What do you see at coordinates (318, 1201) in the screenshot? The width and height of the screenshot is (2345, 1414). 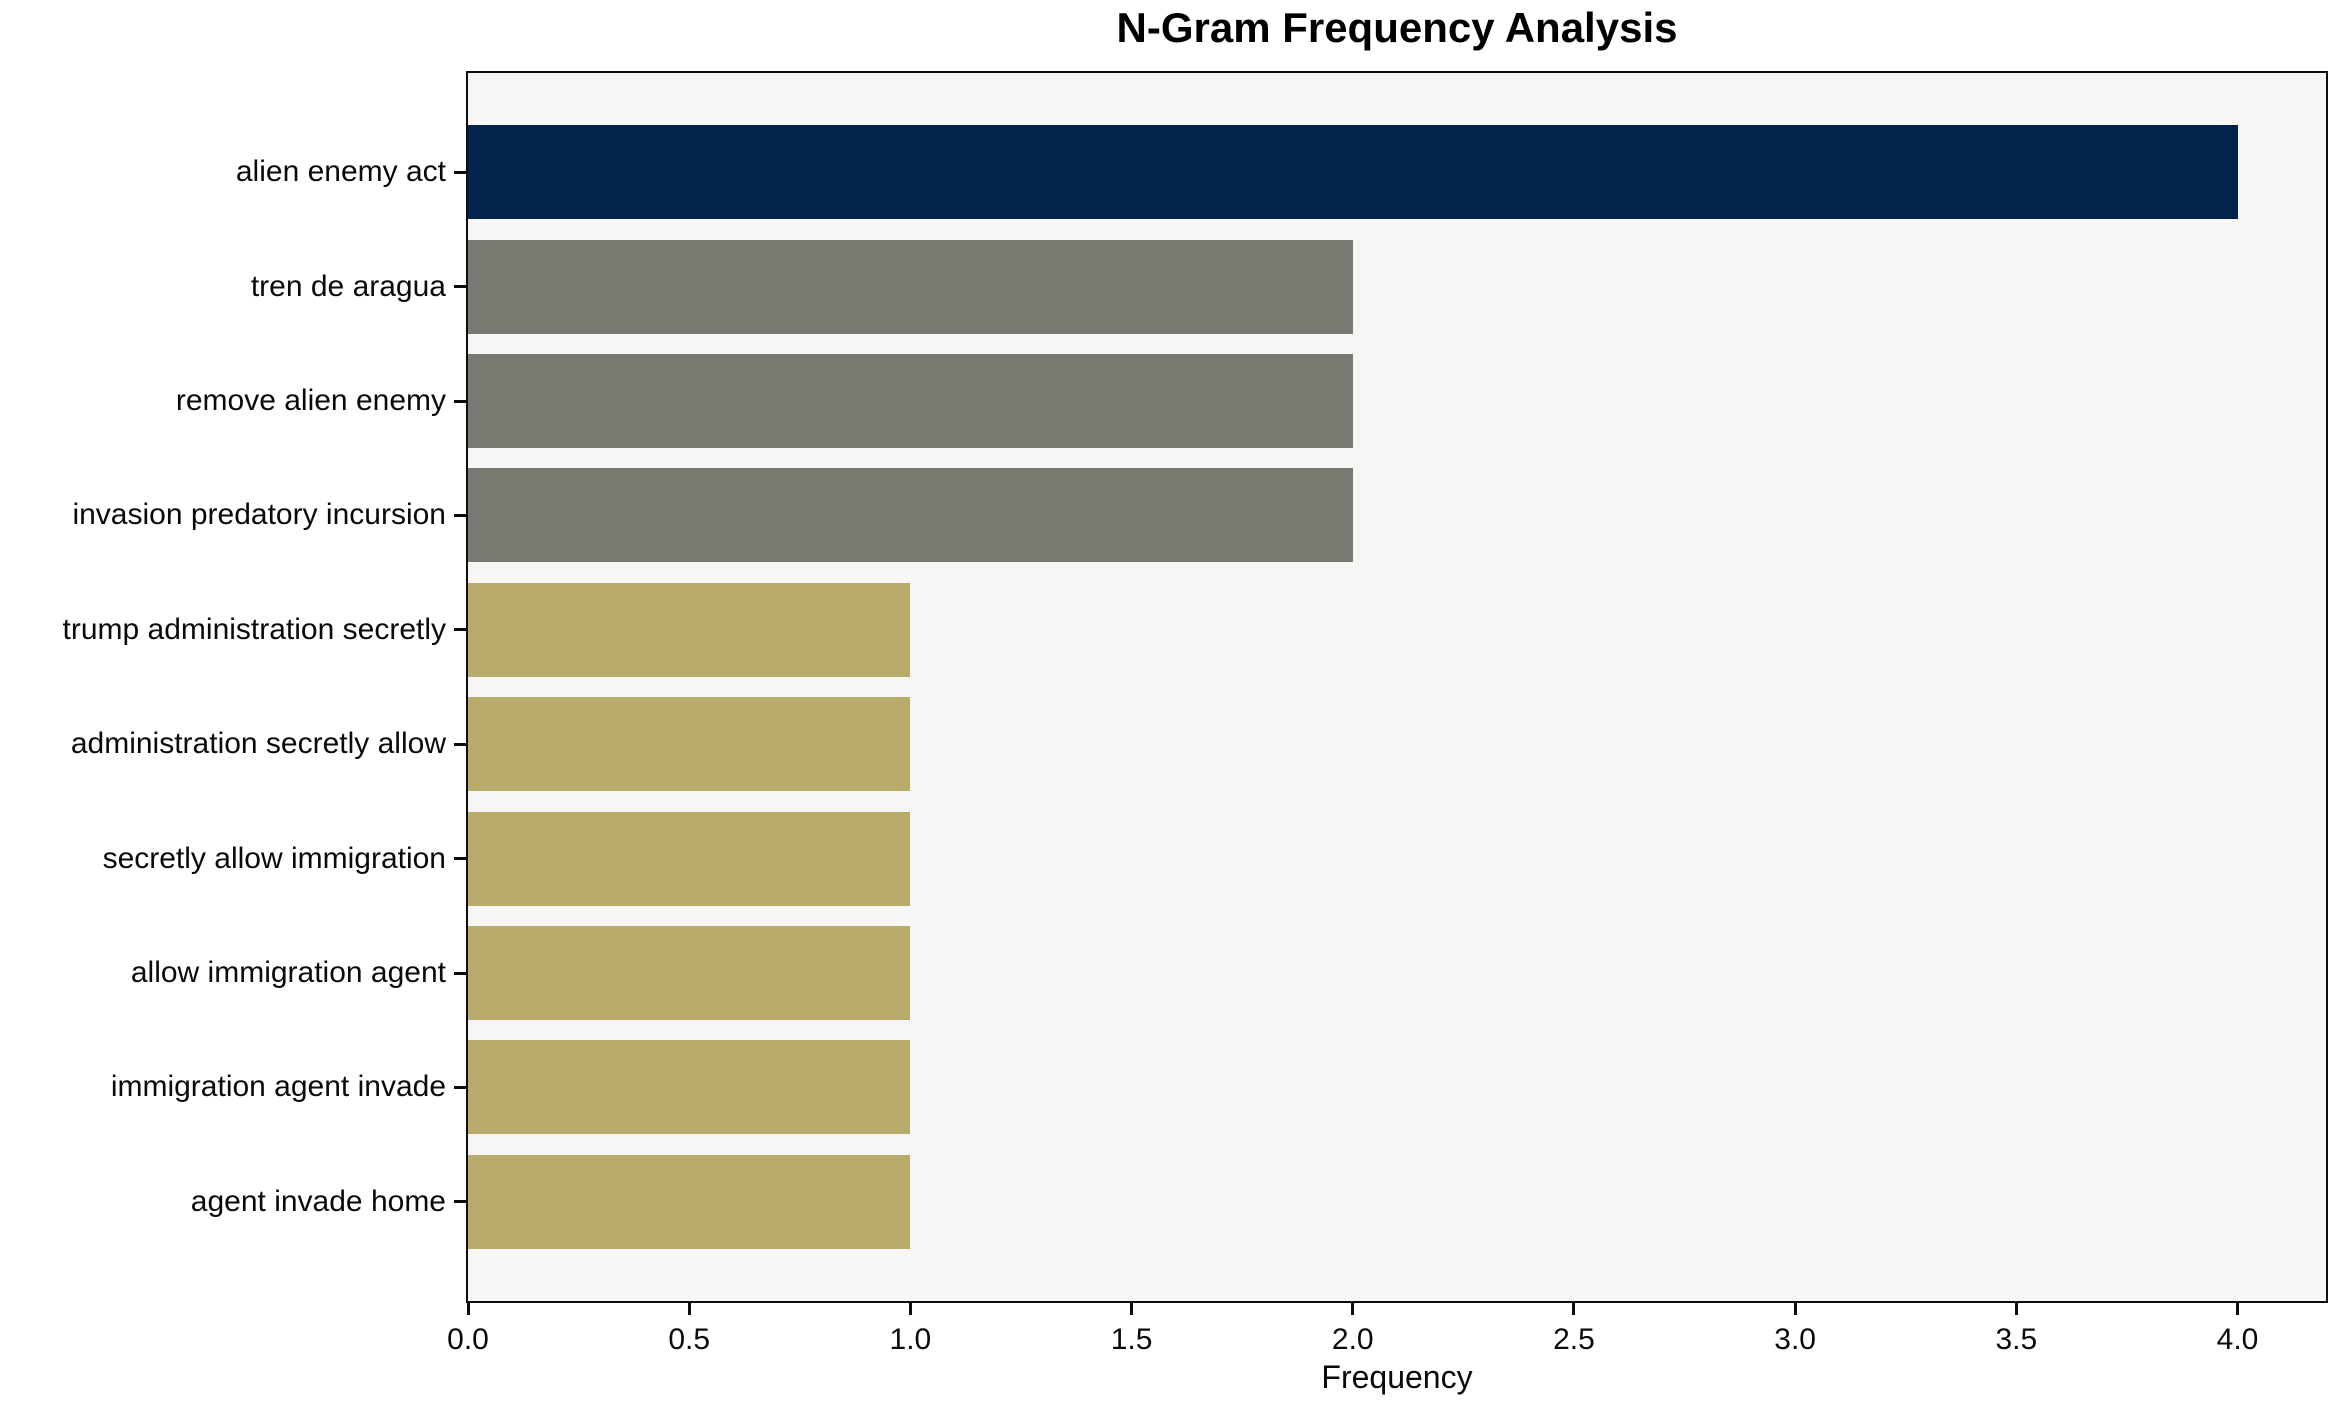 I see `y-axis-category-label: agent invade home` at bounding box center [318, 1201].